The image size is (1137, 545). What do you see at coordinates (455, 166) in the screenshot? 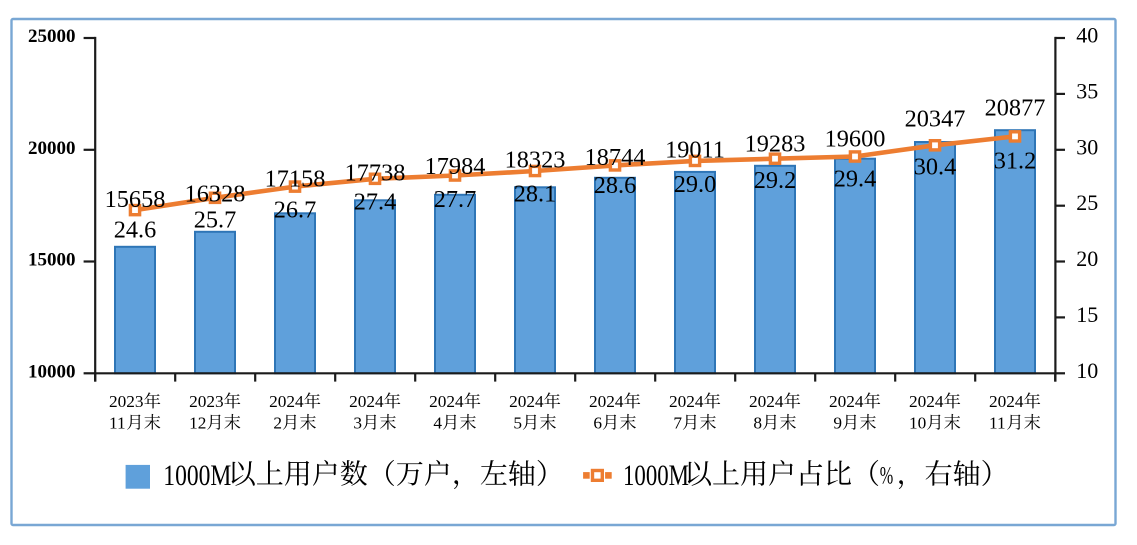
I see `svg-text: 17984` at bounding box center [455, 166].